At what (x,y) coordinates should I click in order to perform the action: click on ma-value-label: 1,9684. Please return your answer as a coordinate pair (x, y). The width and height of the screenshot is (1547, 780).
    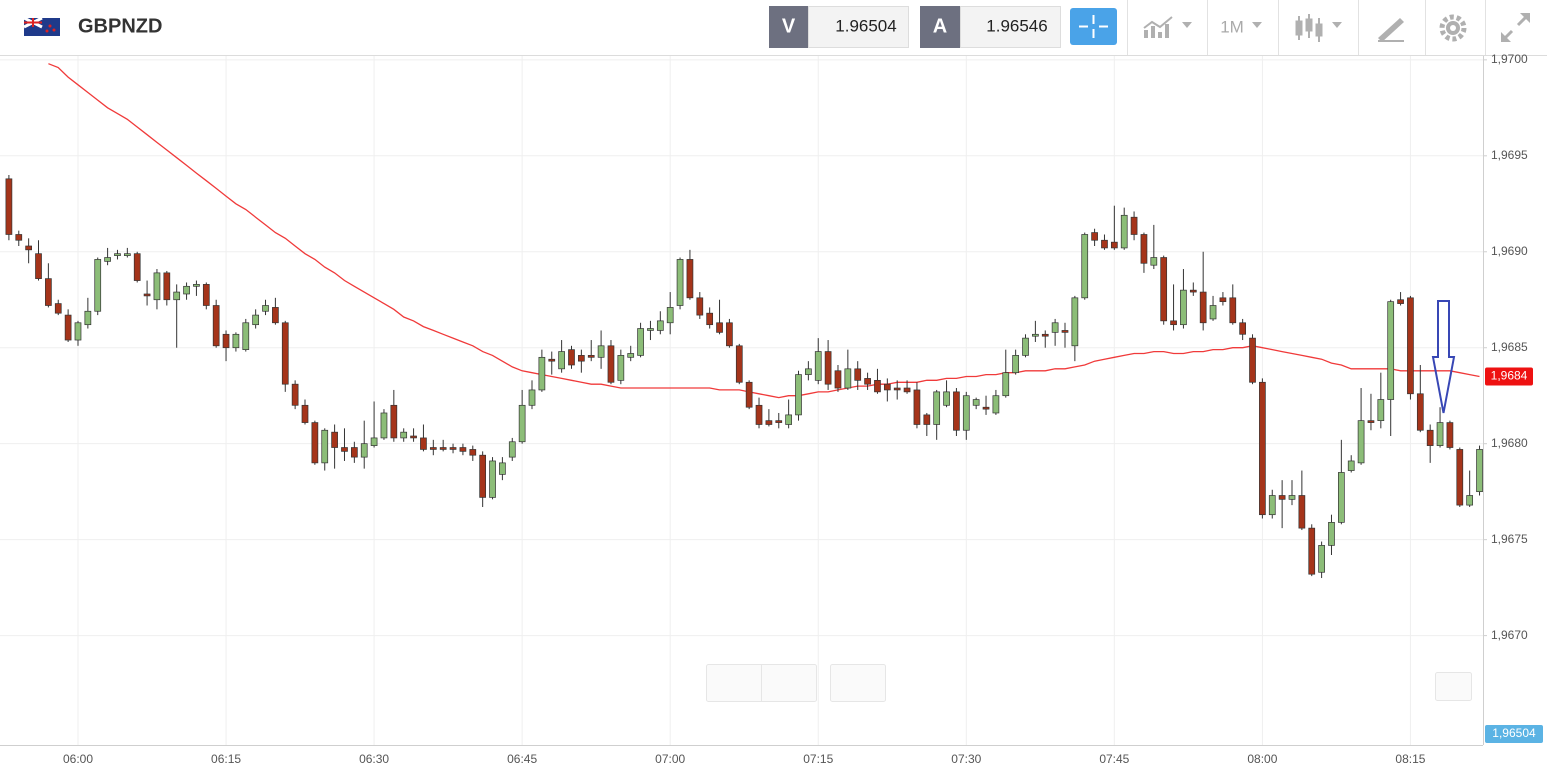
    Looking at the image, I should click on (1509, 376).